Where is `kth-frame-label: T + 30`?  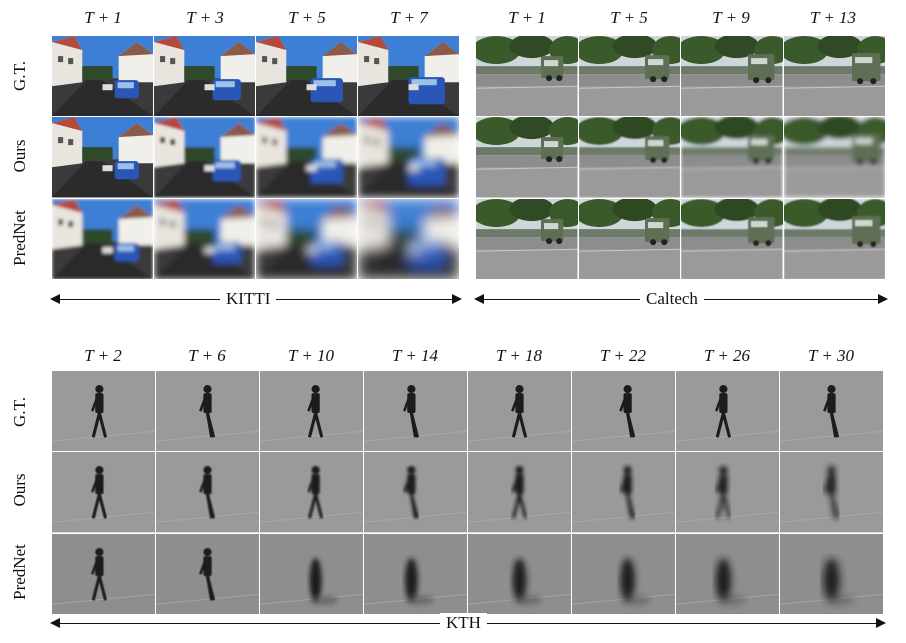
kth-frame-label: T + 30 is located at coordinates (831, 355).